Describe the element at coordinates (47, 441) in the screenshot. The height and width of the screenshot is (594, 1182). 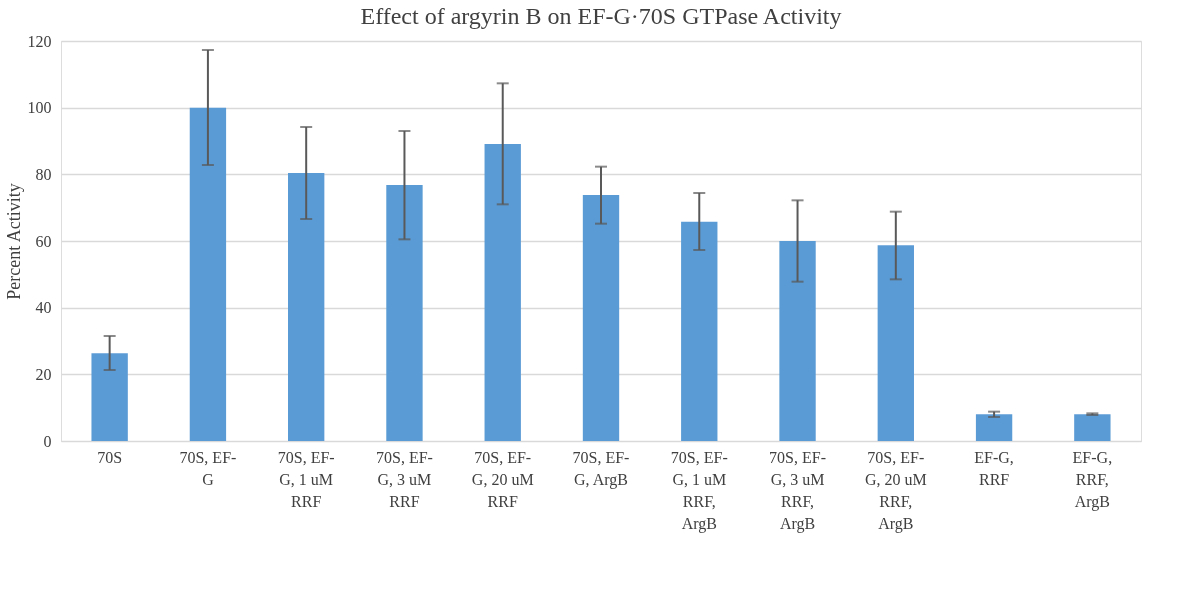
I see `y-tick-label: 0` at that location.